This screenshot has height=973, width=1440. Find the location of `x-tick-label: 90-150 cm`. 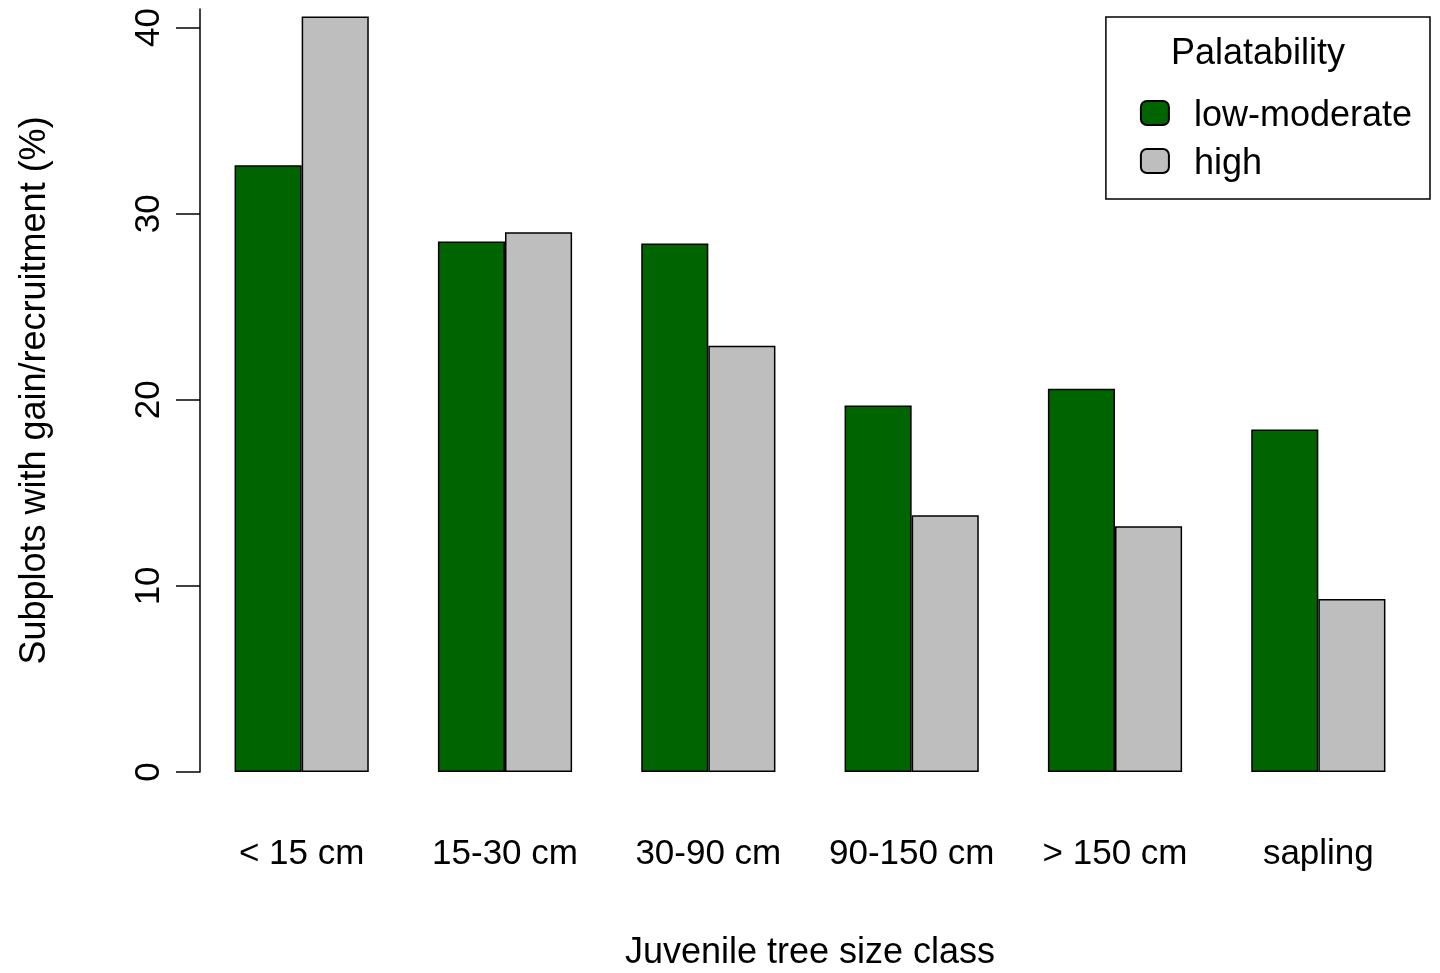

x-tick-label: 90-150 cm is located at coordinates (911, 851).